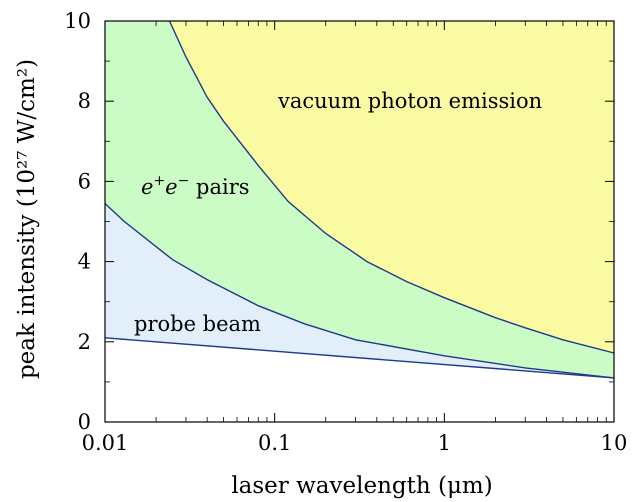 This screenshot has width=642, height=502. I want to click on y-tick-label: 2, so click(84, 342).